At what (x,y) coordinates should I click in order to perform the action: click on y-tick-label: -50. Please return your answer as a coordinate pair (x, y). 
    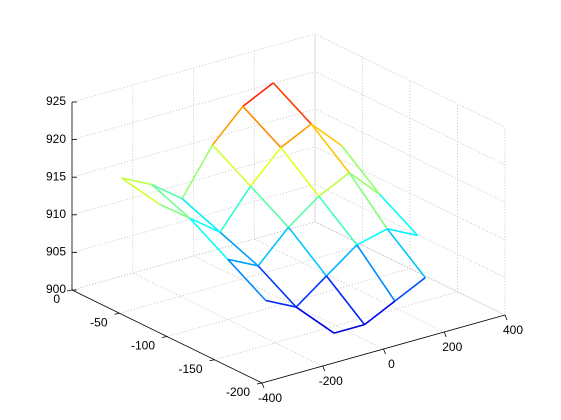
    Looking at the image, I should click on (99, 322).